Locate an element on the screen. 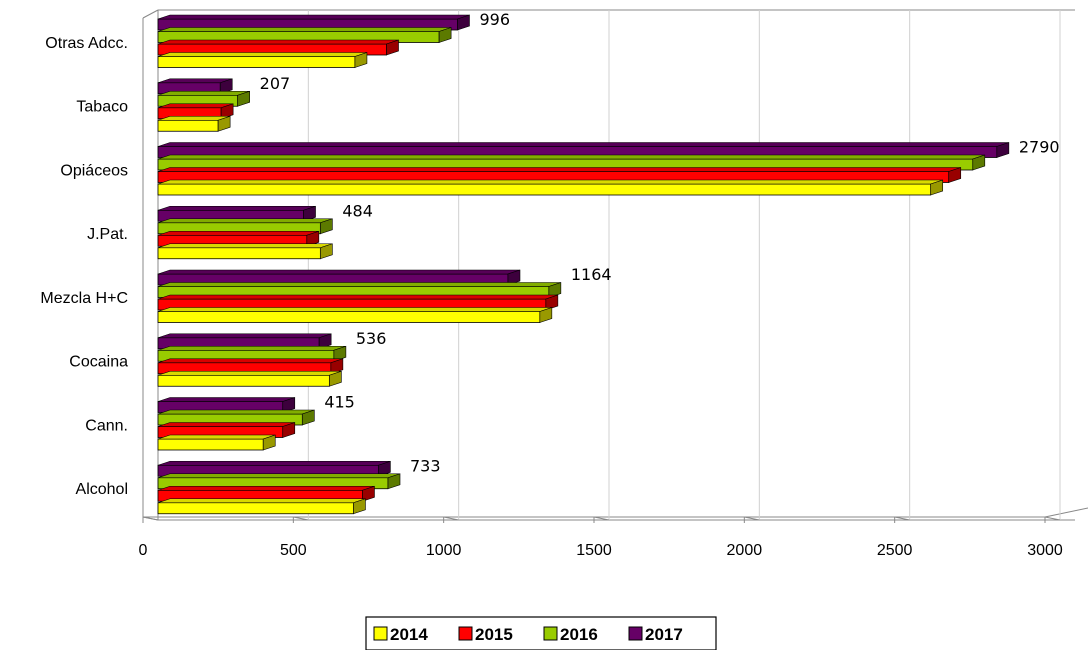 This screenshot has height=650, width=1088. legend-label: 2014 is located at coordinates (409, 634).